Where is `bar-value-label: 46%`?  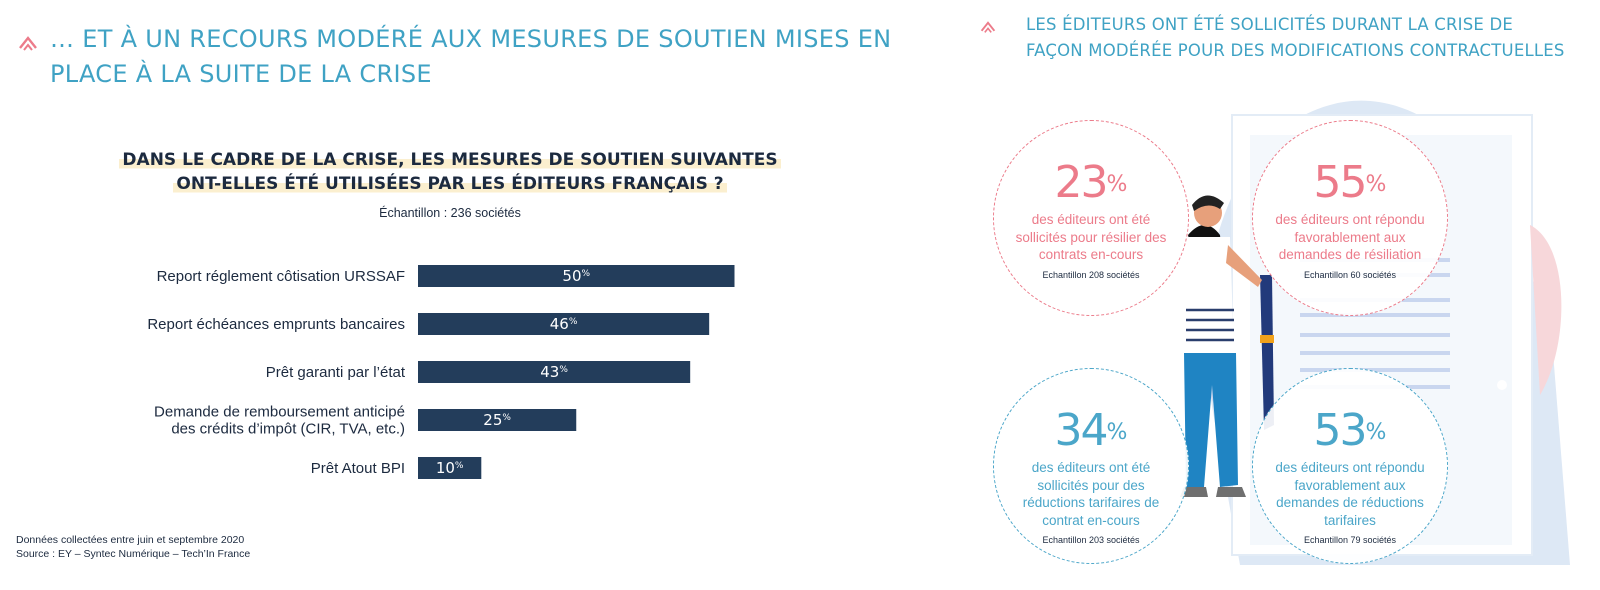
bar-value-label: 46% is located at coordinates (564, 324).